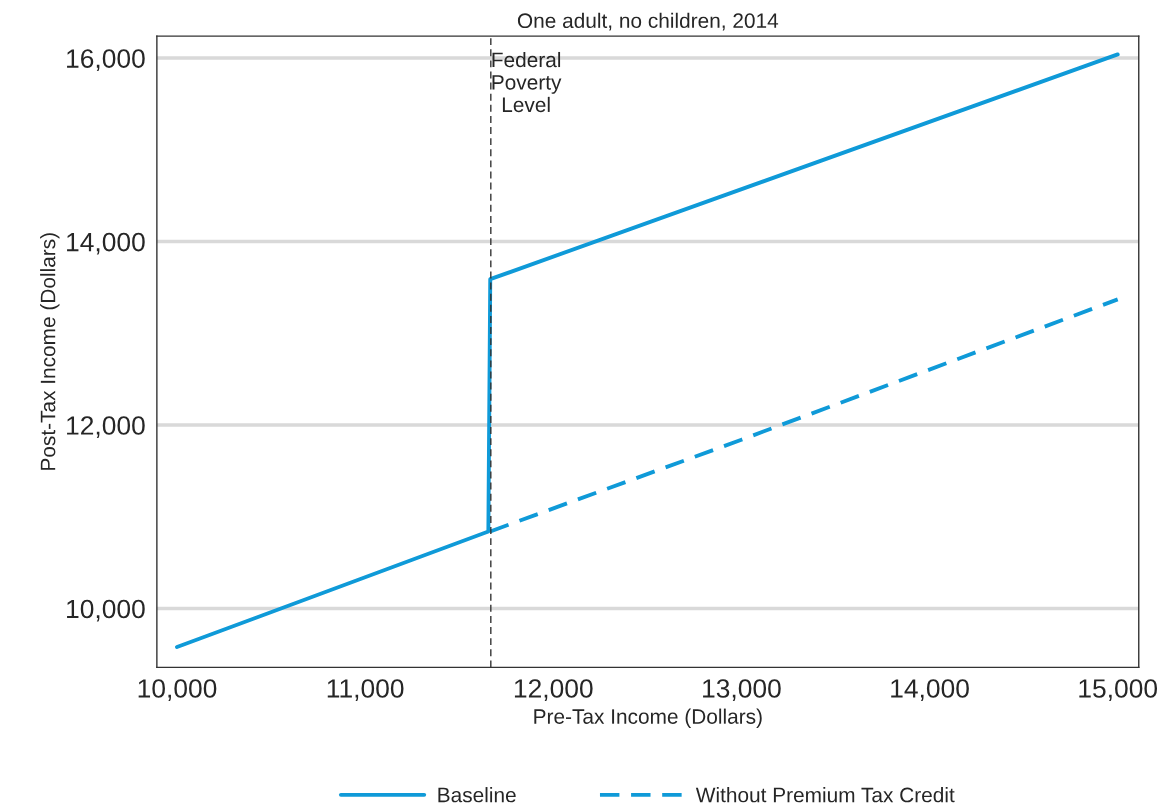 This screenshot has height=804, width=1162. Describe the element at coordinates (553, 690) in the screenshot. I see `x-tick-label: 12,000` at that location.